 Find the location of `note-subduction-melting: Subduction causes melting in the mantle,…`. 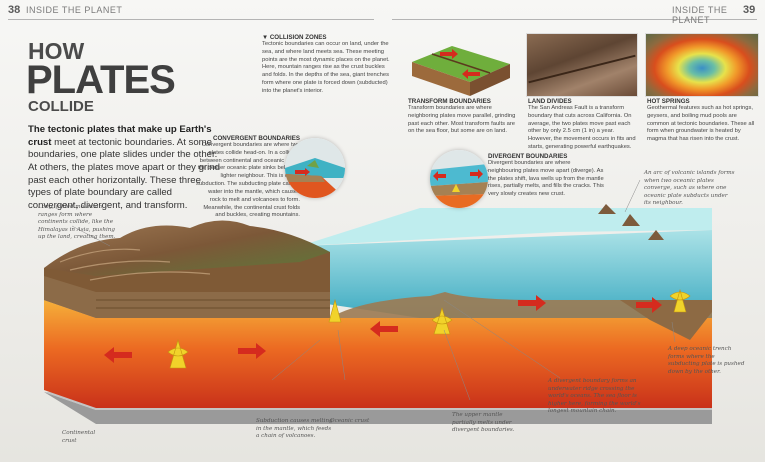

note-subduction-melting: Subduction causes melting in the mantle,… is located at coordinates (294, 429).